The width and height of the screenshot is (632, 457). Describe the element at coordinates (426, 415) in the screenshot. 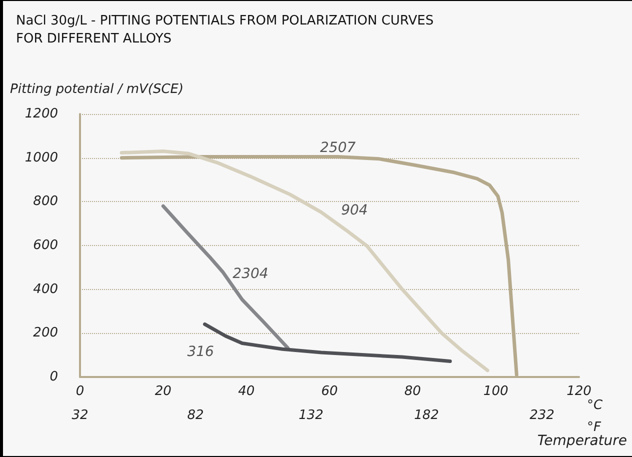

I see `x2-tick-label: 182` at that location.